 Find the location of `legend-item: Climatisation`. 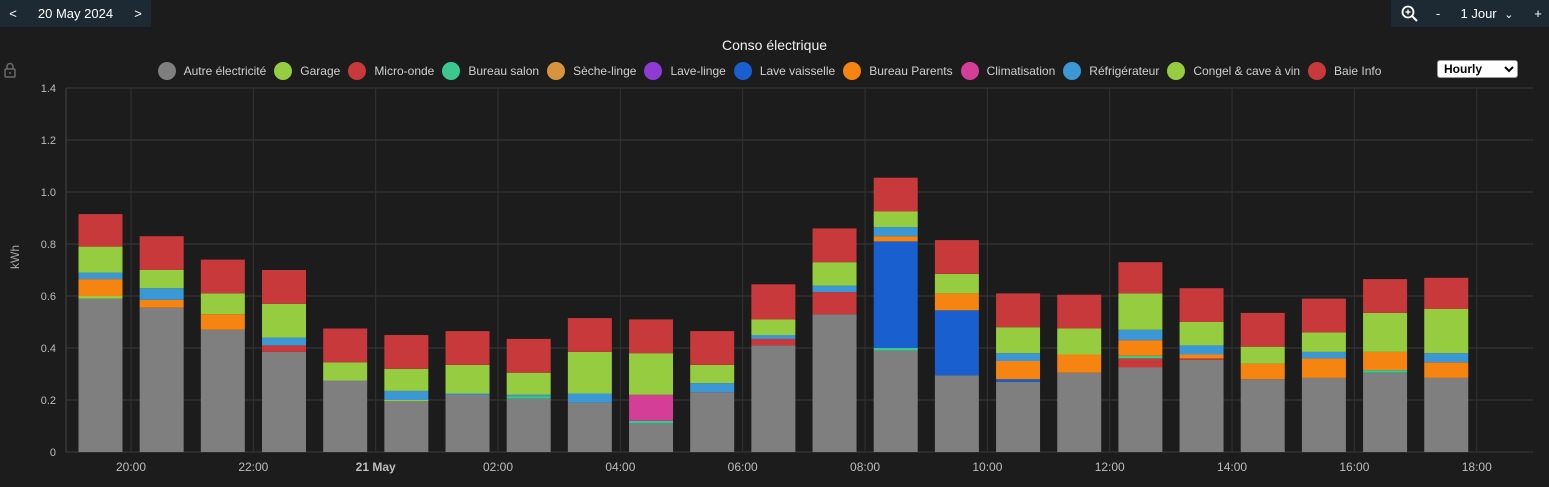

legend-item: Climatisation is located at coordinates (1007, 71).